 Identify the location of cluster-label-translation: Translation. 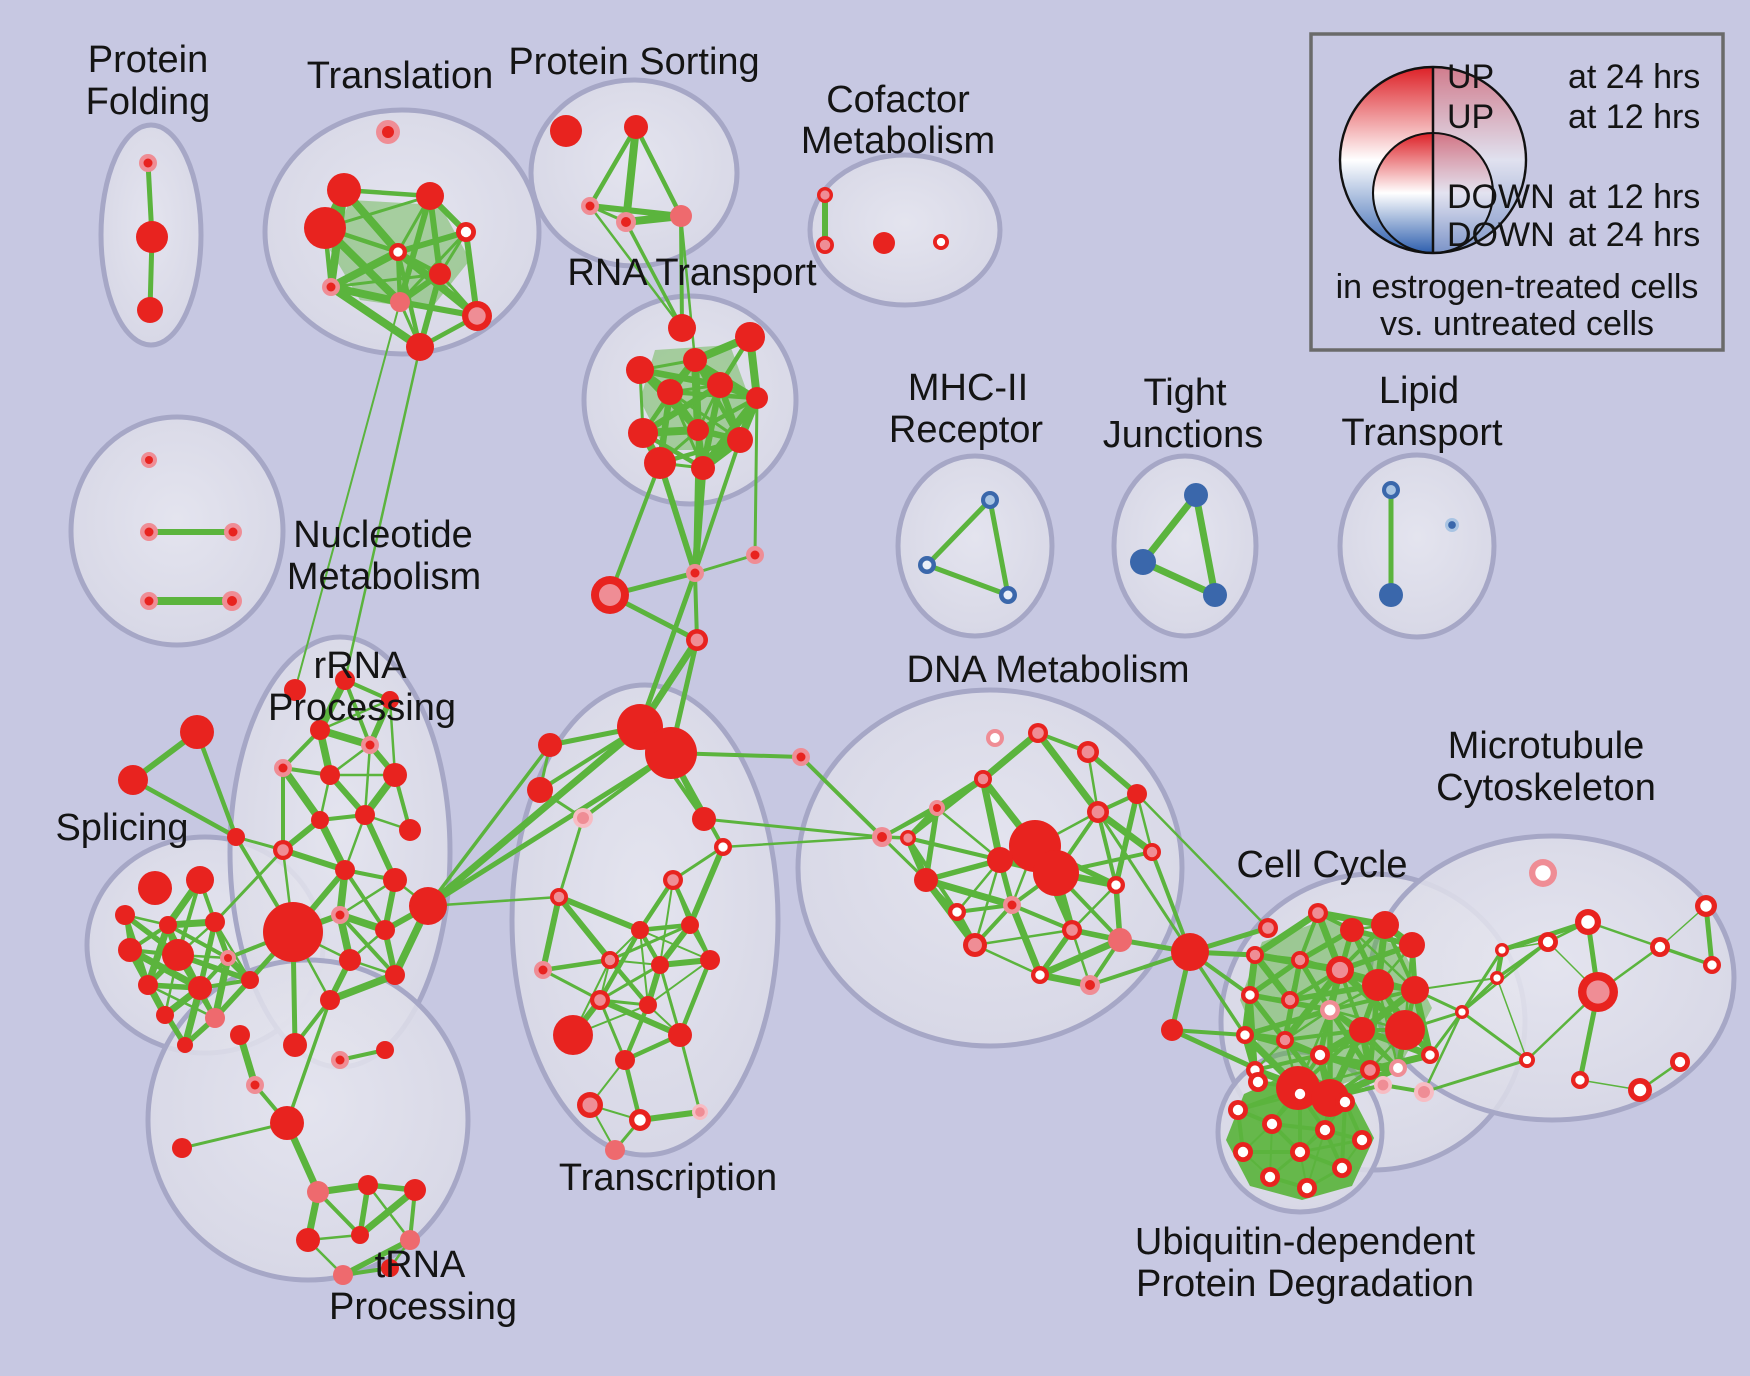
(400, 76).